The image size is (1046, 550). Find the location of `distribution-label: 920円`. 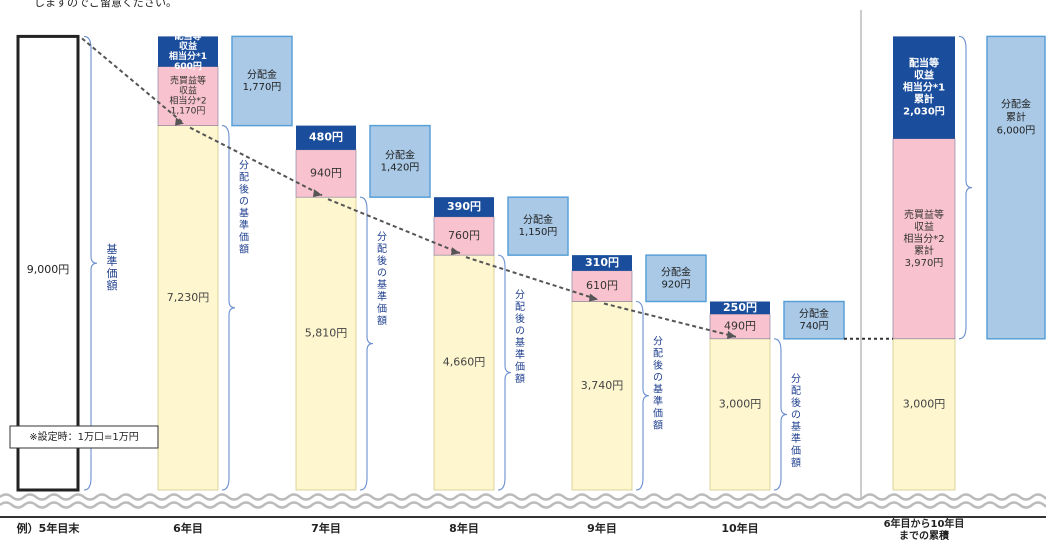

distribution-label: 920円 is located at coordinates (675, 284).